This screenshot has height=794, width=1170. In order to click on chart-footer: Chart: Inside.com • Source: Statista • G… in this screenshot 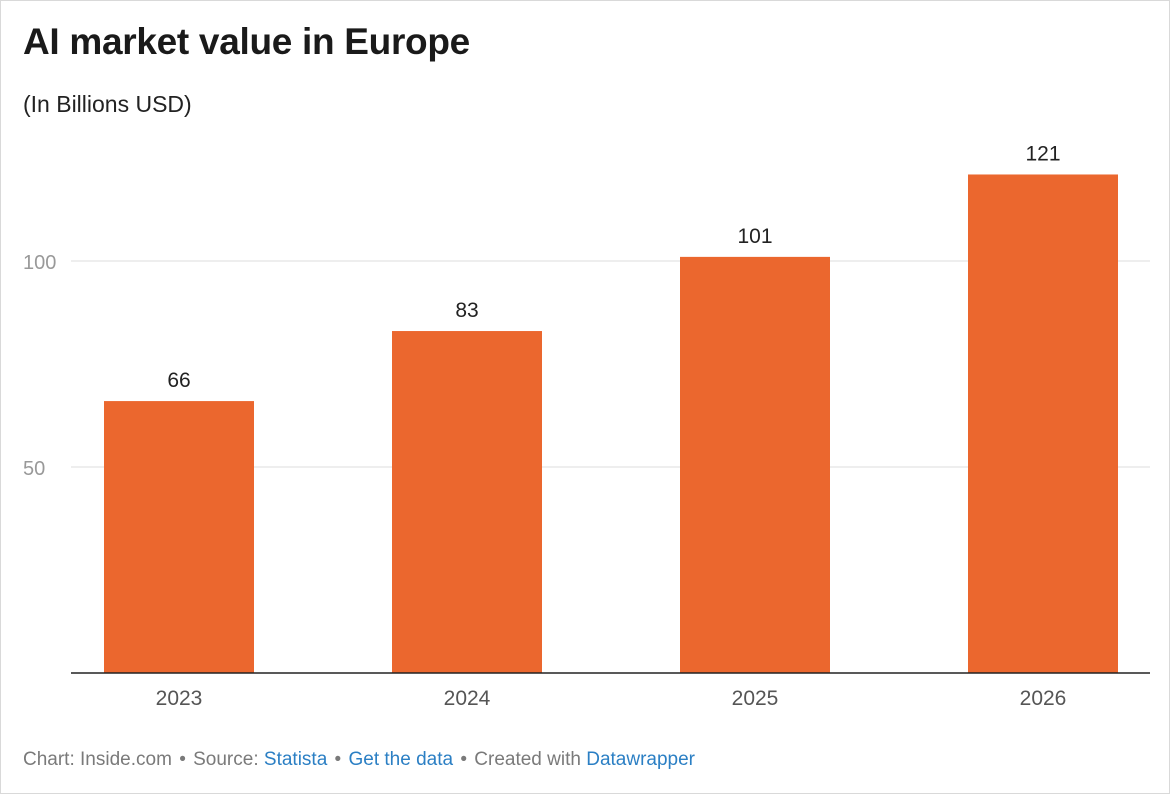, I will do `click(359, 760)`.